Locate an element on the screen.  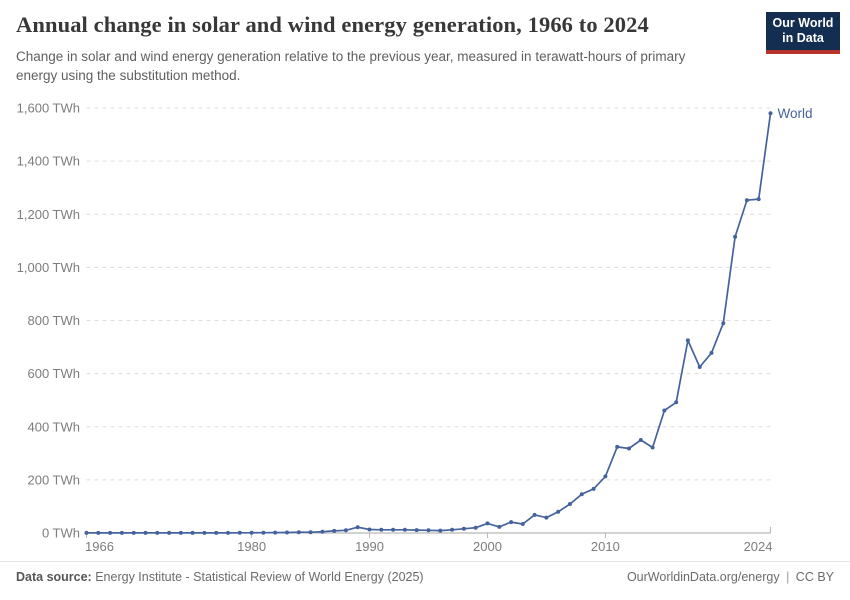
series-end-label: World is located at coordinates (795, 113).